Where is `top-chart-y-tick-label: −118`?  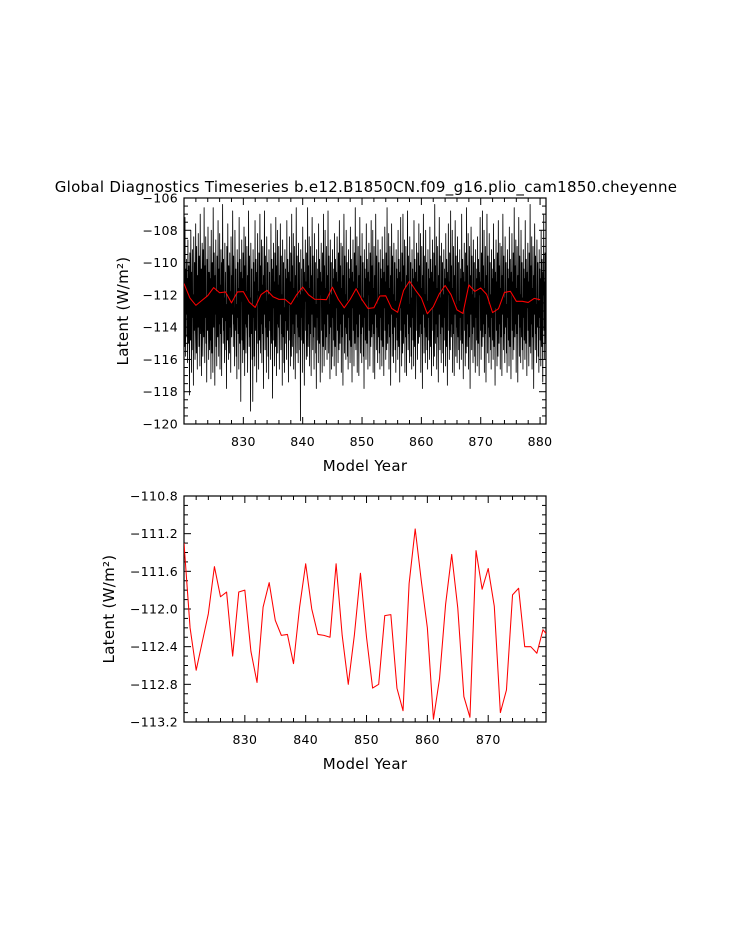 top-chart-y-tick-label: −118 is located at coordinates (160, 391).